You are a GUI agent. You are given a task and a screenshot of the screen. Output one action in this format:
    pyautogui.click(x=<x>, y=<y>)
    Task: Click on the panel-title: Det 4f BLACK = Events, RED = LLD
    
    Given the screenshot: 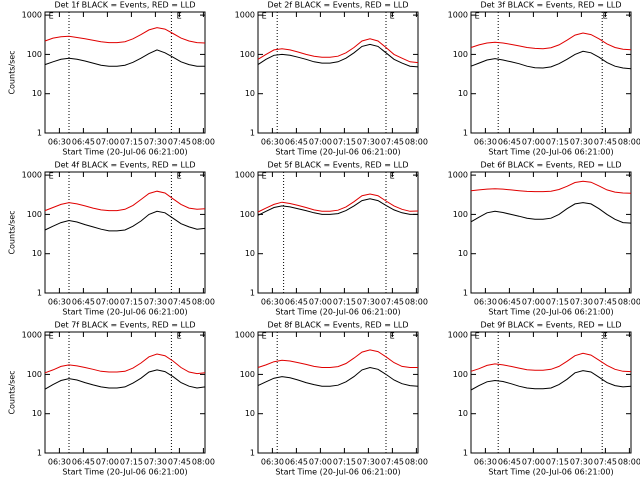 What is the action you would take?
    pyautogui.click(x=124, y=165)
    